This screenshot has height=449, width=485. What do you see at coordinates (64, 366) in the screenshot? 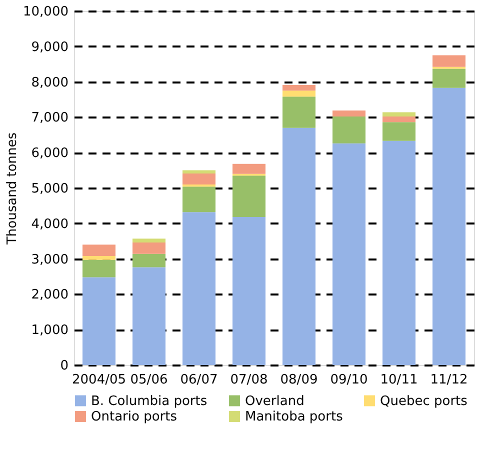
I see `y-tick-label: 0` at bounding box center [64, 366].